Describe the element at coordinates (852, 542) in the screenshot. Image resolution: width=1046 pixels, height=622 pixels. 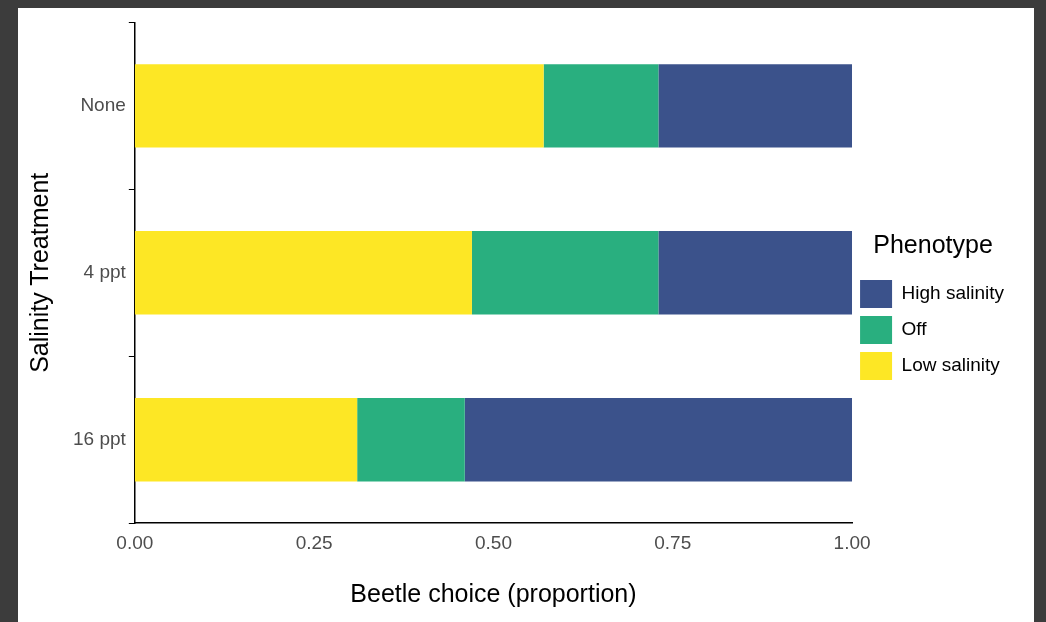
I see `x-tick-label: 1.00` at that location.